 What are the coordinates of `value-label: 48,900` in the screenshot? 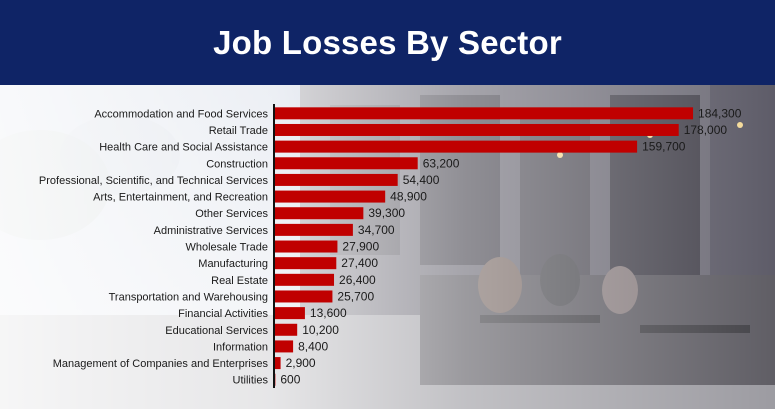 It's located at (408, 197).